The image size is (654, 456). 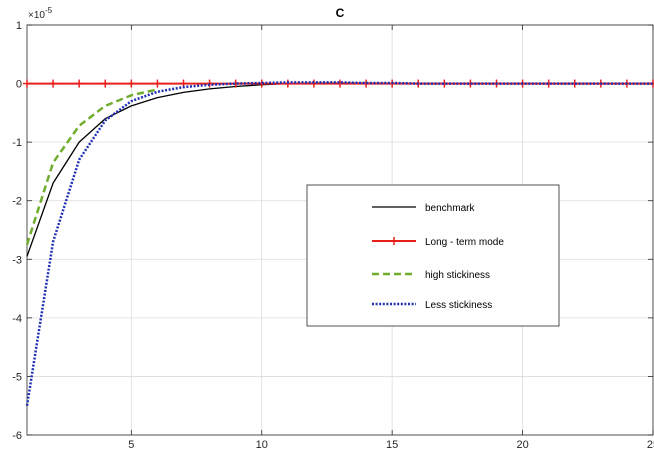 What do you see at coordinates (464, 242) in the screenshot?
I see `legend-label-1: Long - term mode` at bounding box center [464, 242].